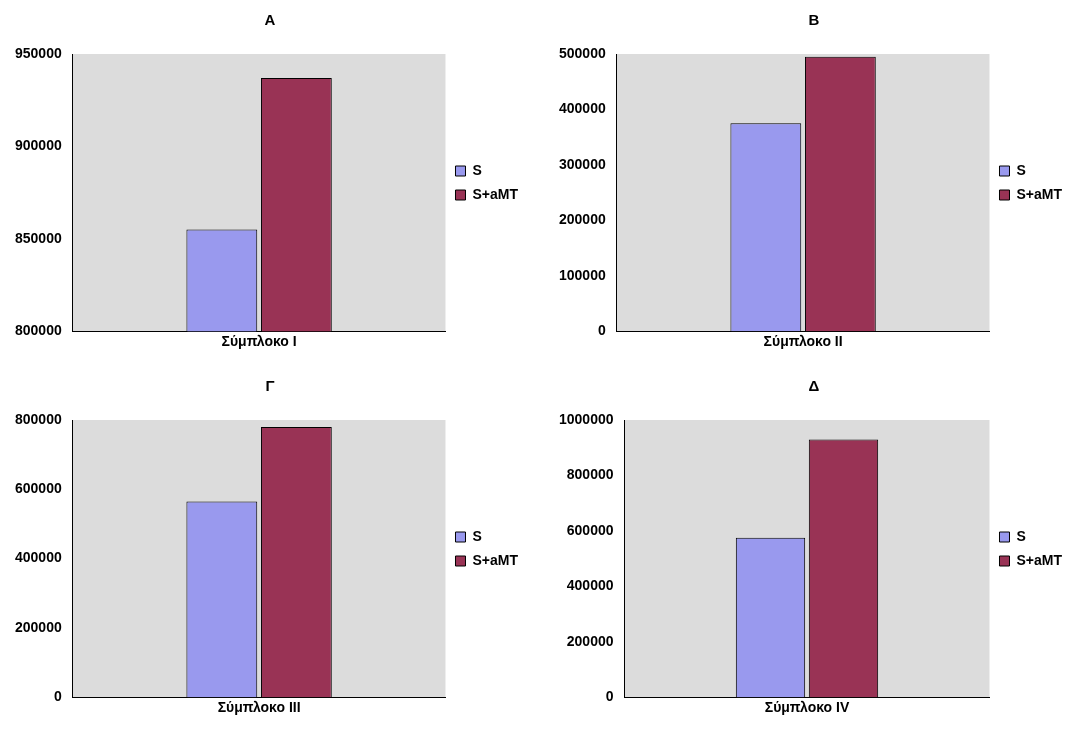  Describe the element at coordinates (582, 163) in the screenshot. I see `y-tick-label: 300000` at that location.